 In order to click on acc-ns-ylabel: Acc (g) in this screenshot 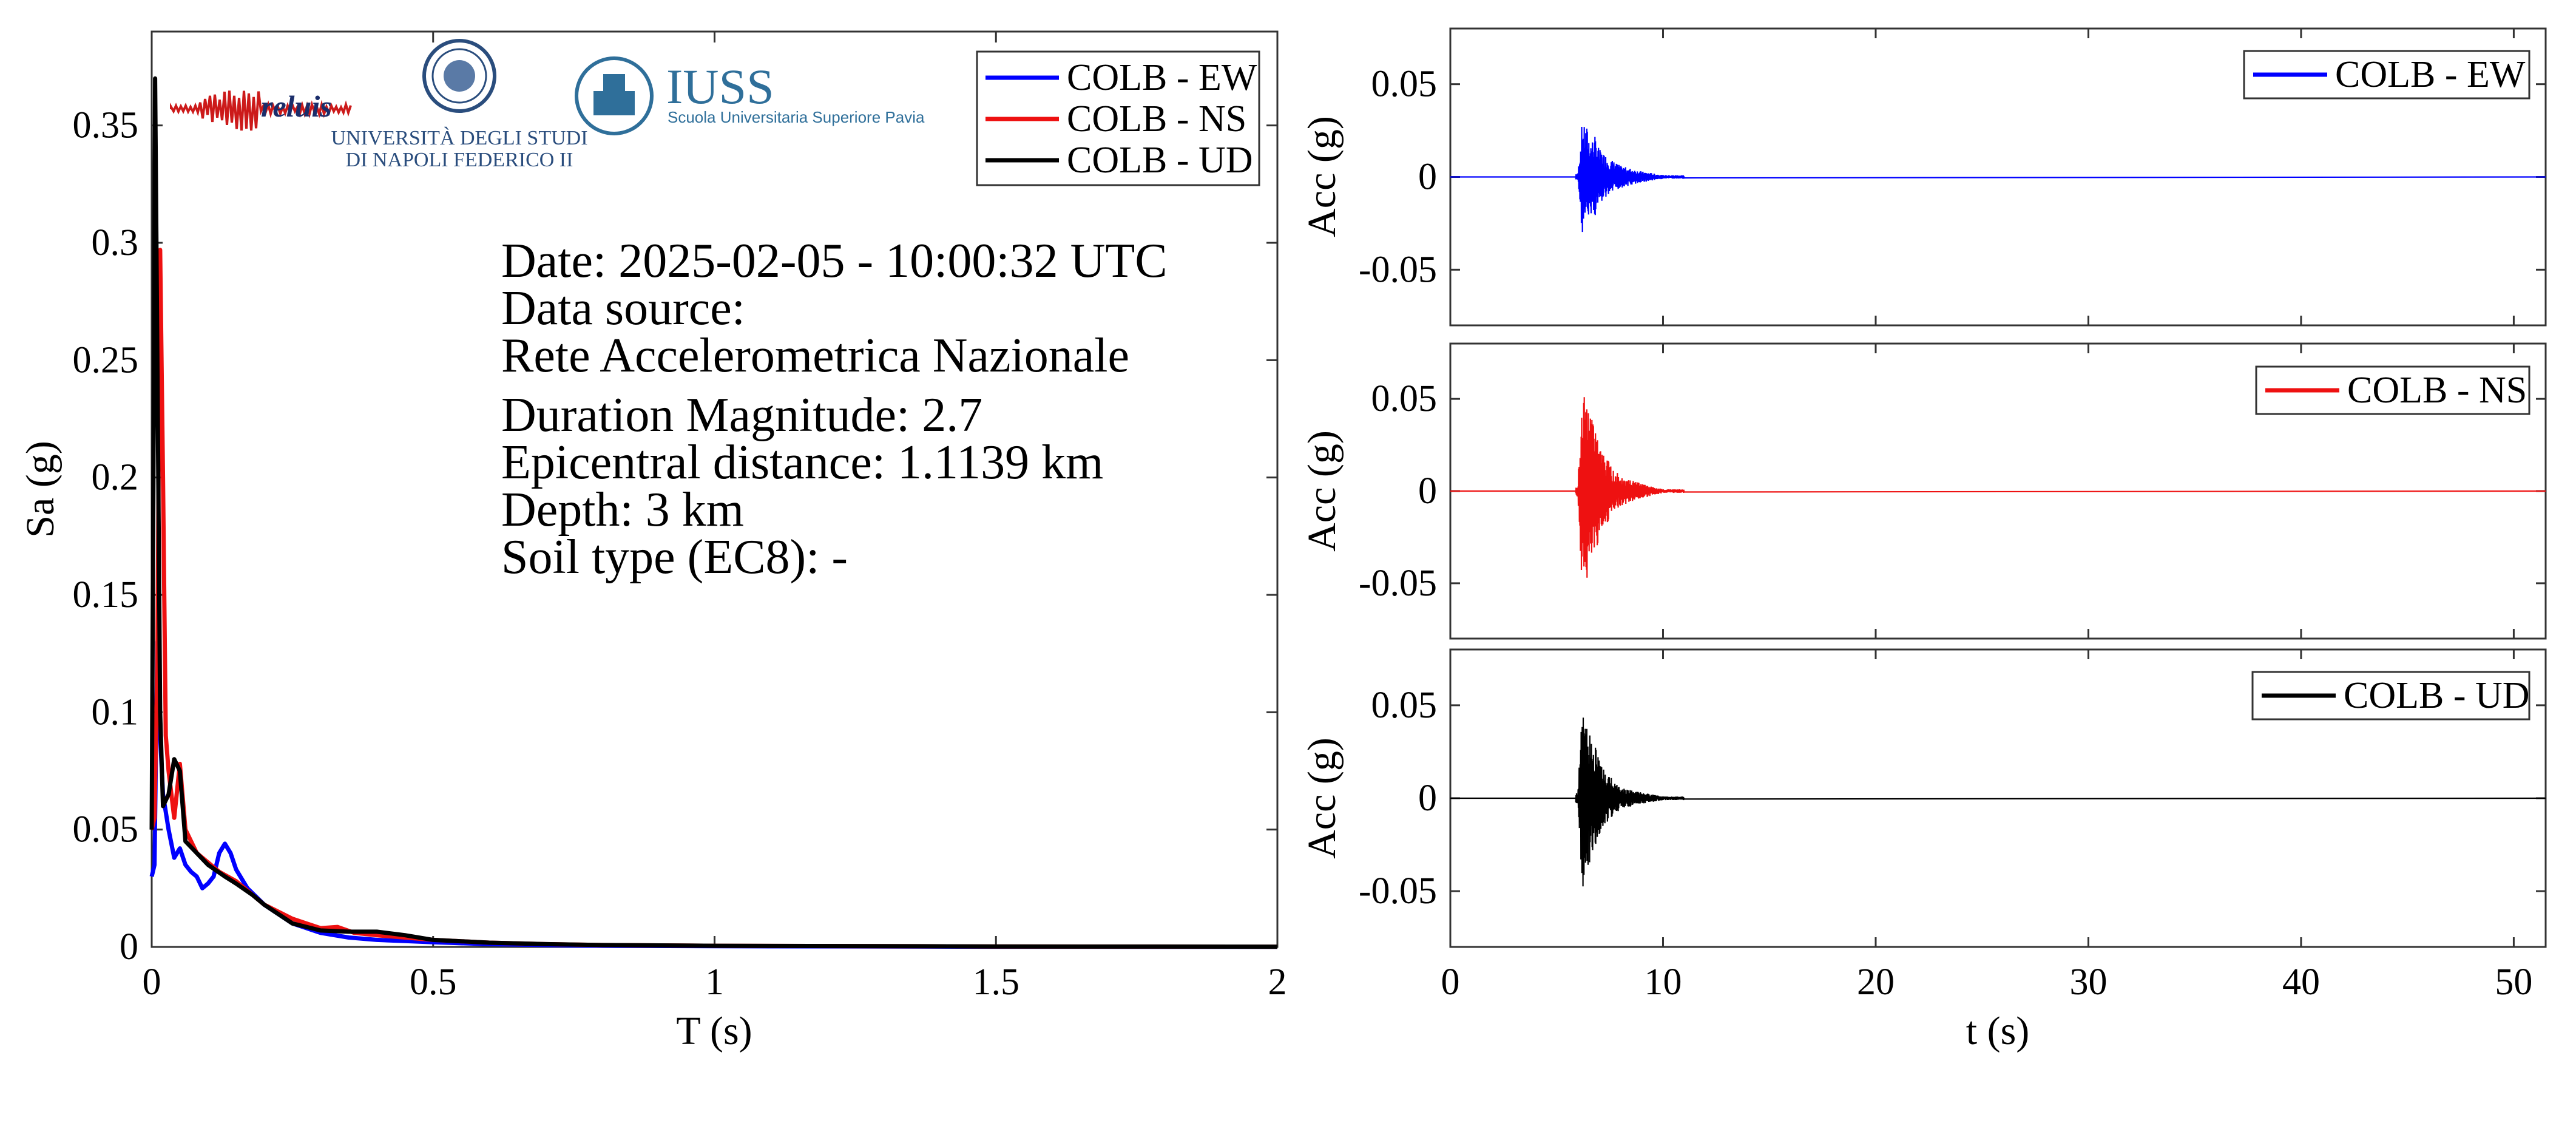, I will do `click(1322, 491)`.